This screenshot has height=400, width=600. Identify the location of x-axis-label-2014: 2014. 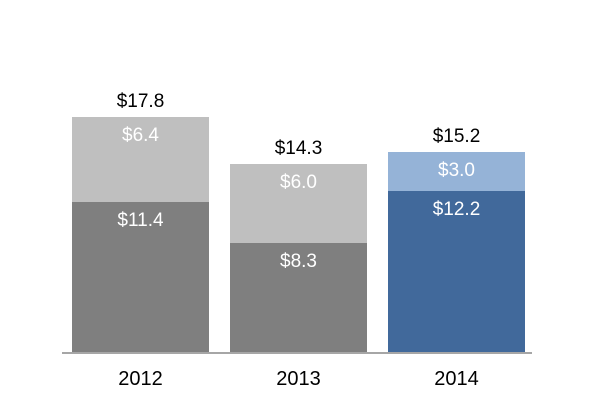
(456, 379).